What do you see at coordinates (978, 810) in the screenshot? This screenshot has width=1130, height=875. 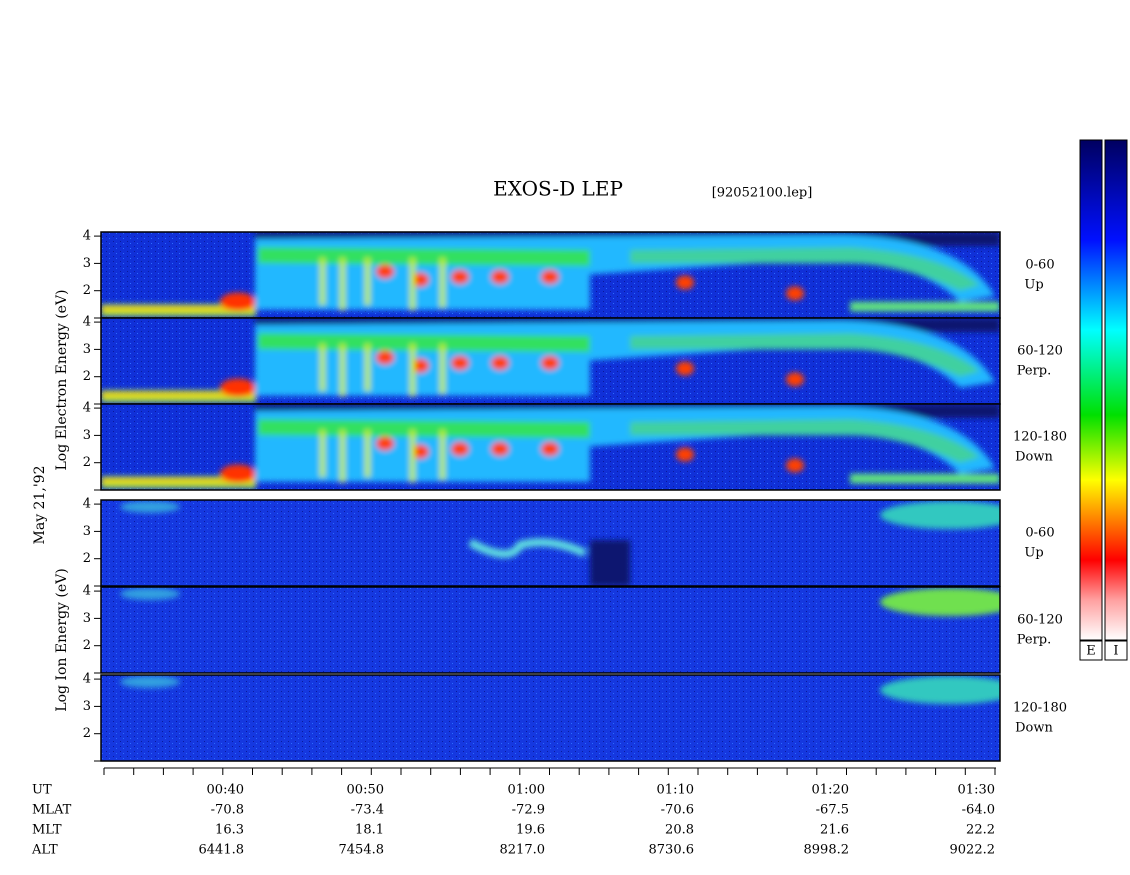 I see `orbit-value: -64.0` at bounding box center [978, 810].